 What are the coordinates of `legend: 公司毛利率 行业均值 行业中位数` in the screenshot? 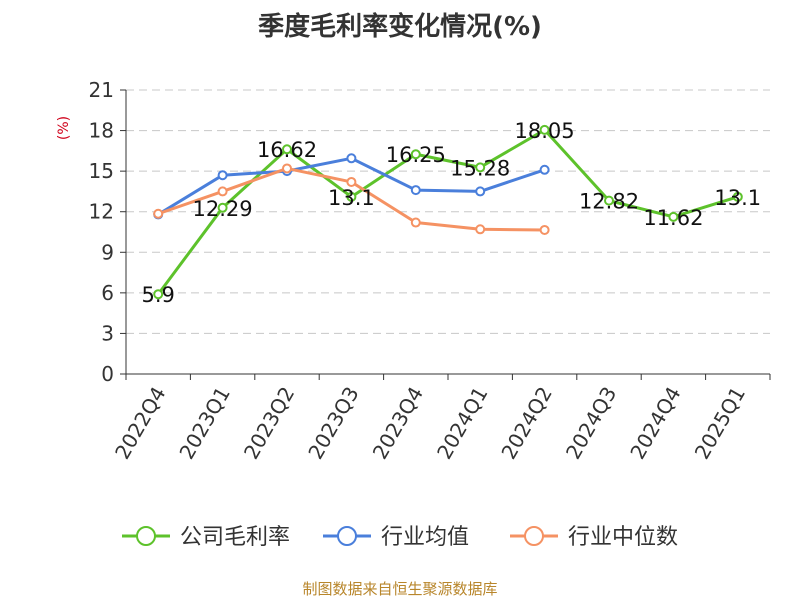 It's located at (400, 537).